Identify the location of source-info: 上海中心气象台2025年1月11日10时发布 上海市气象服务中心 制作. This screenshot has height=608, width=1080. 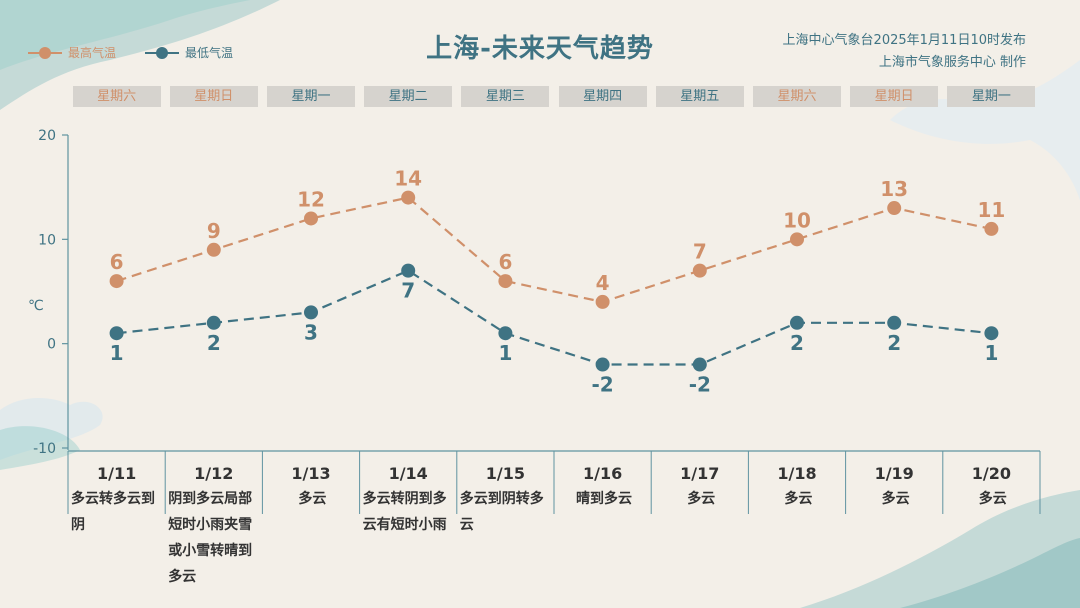
(904, 52).